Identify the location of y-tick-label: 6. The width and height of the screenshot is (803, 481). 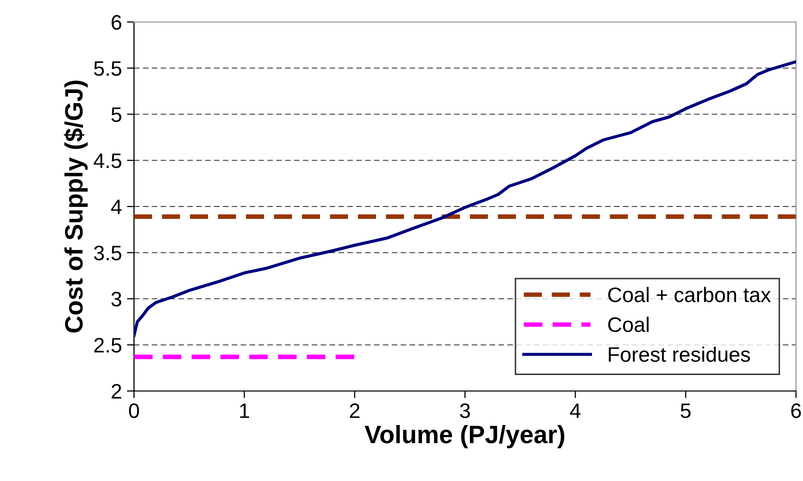
(117, 22).